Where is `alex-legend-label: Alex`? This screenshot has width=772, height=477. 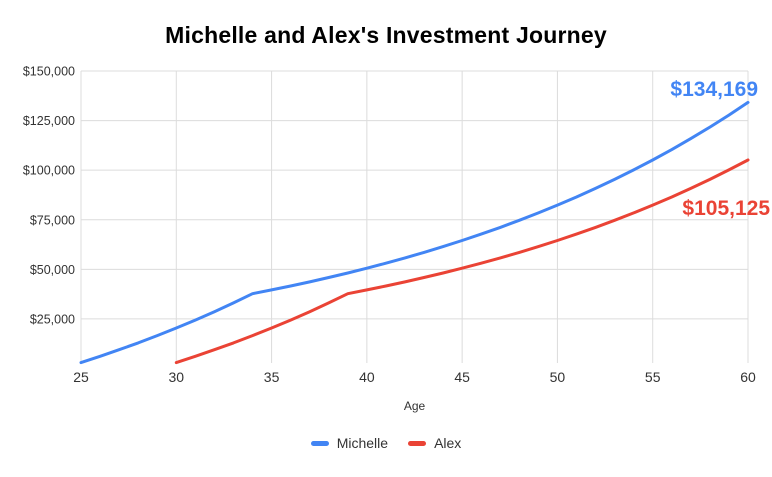
alex-legend-label: Alex is located at coordinates (448, 443).